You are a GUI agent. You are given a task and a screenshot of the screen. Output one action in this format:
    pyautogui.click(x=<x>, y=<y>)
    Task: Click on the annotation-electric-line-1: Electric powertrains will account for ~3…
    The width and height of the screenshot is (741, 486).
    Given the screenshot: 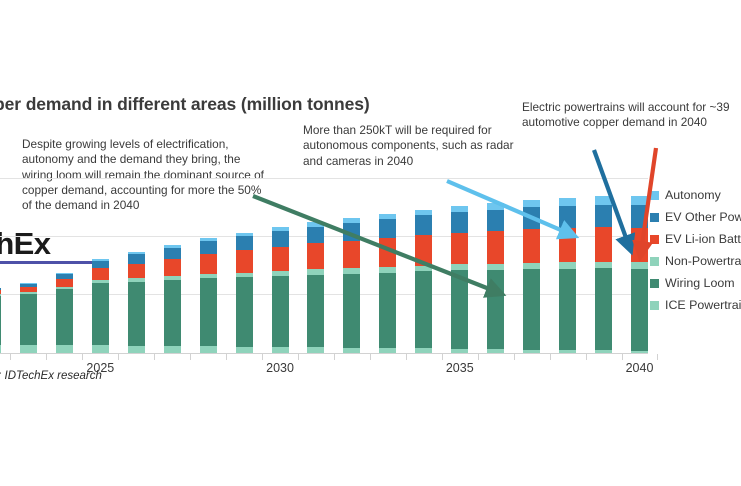 What is the action you would take?
    pyautogui.click(x=626, y=107)
    